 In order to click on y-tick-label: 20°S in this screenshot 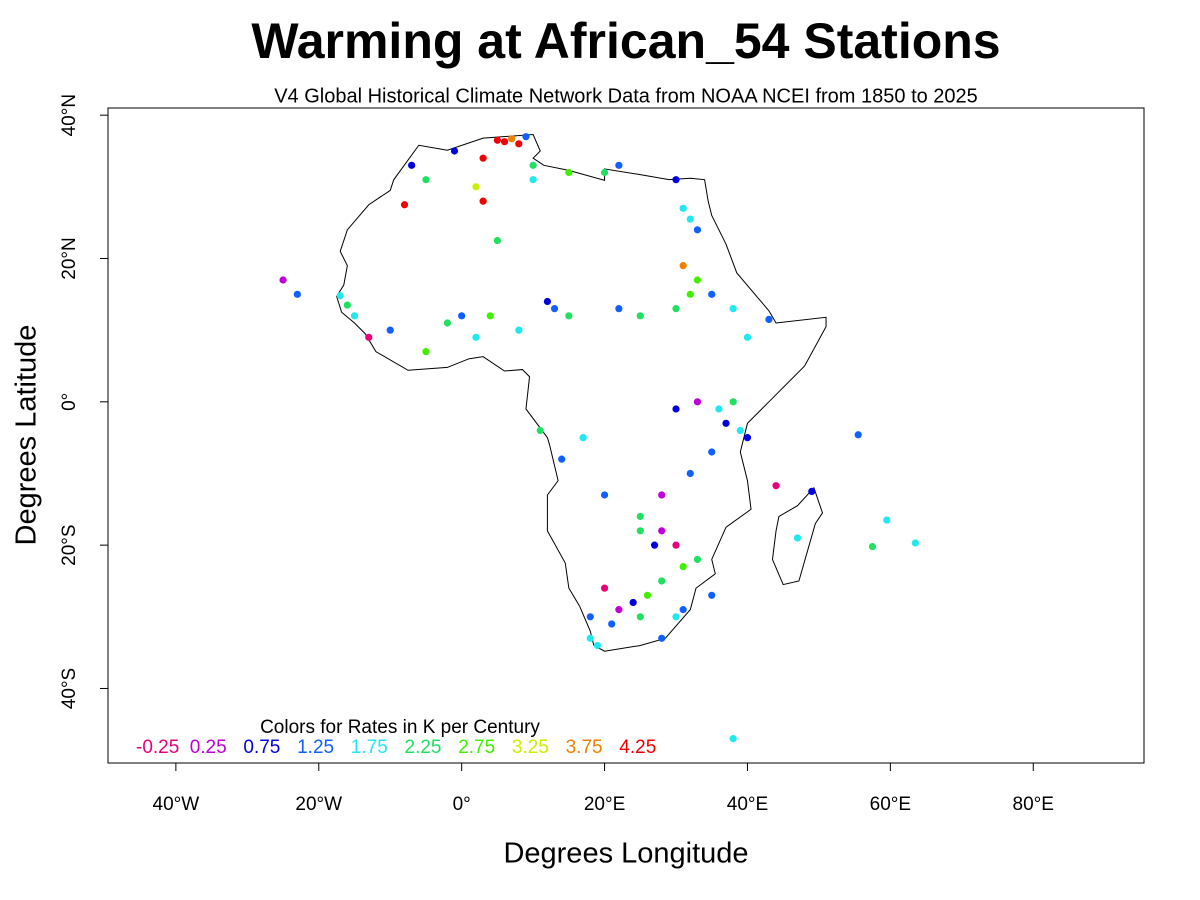, I will do `click(69, 544)`.